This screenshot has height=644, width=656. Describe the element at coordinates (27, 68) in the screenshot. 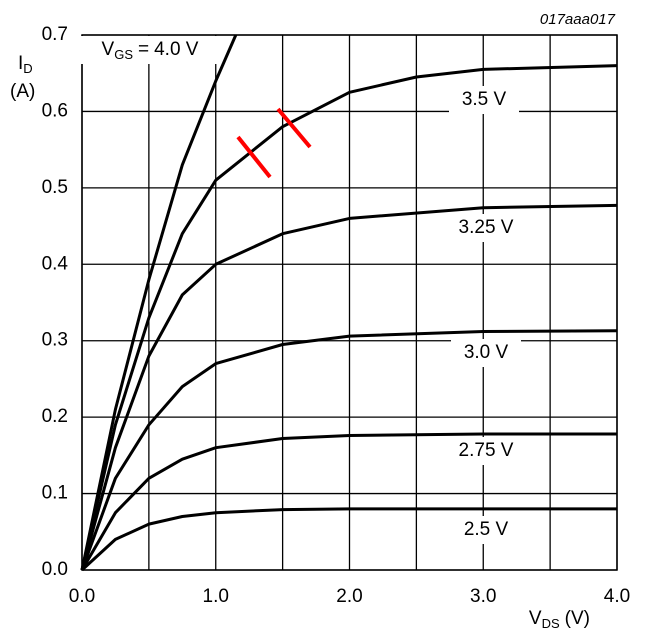

I see `y-axis-subscript: D` at that location.